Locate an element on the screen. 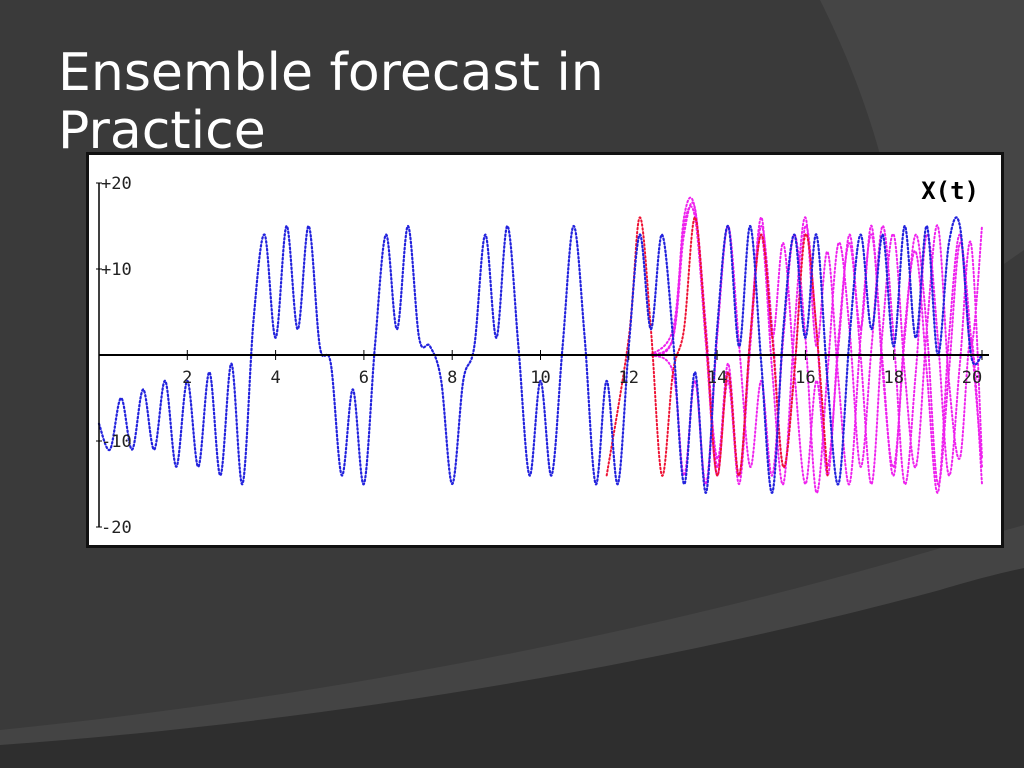 The height and width of the screenshot is (768, 1024). y-tick-label: -10 is located at coordinates (116, 442).